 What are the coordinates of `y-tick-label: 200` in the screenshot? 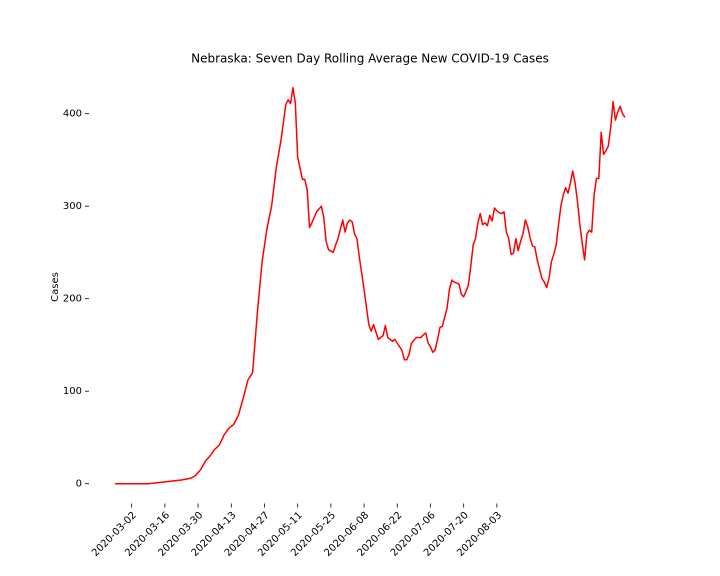 It's located at (72, 299).